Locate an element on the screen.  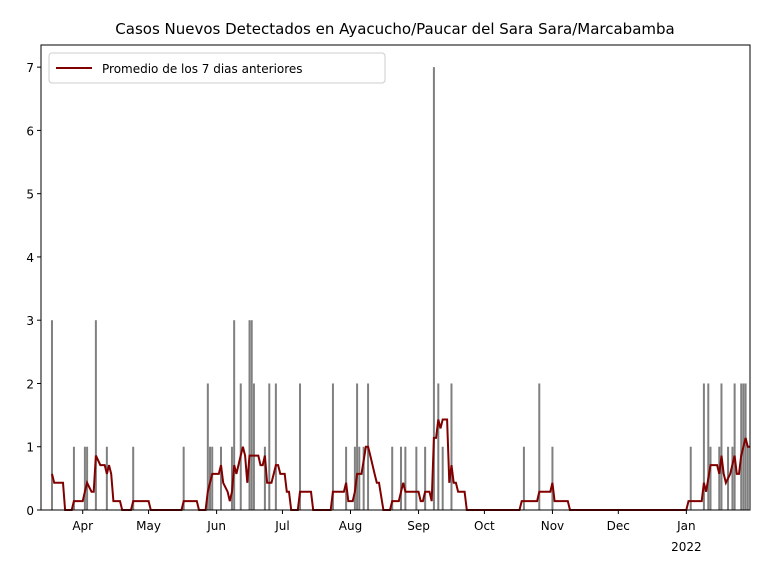
legend-box is located at coordinates (217, 68).